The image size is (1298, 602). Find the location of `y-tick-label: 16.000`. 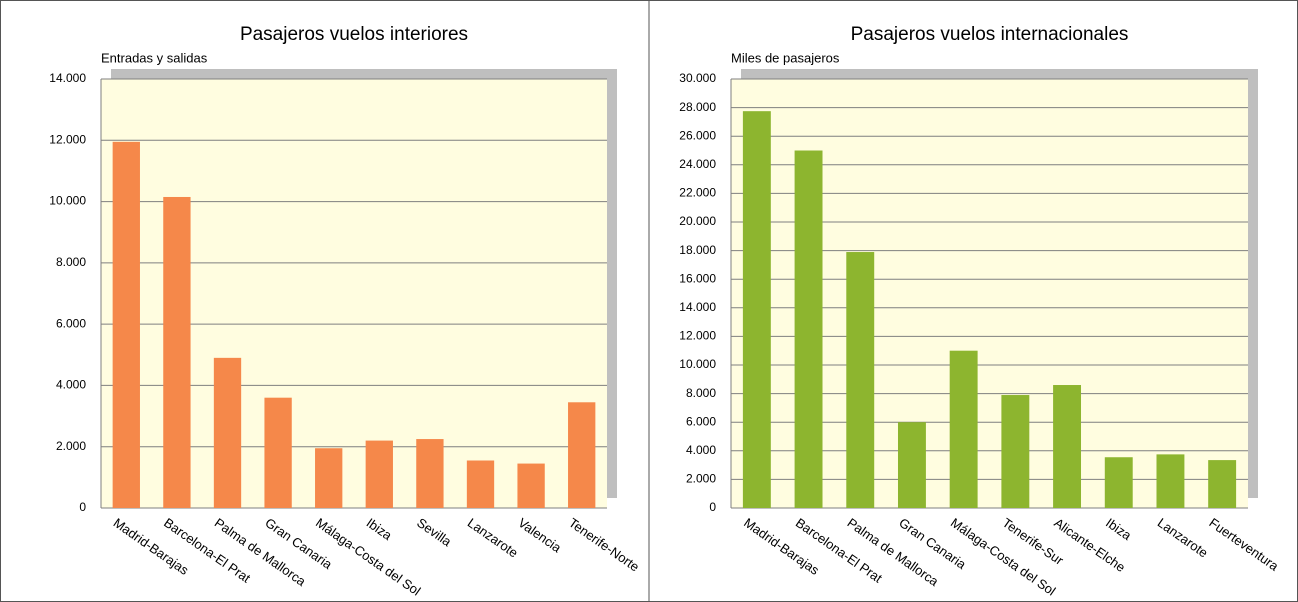

y-tick-label: 16.000 is located at coordinates (697, 278).